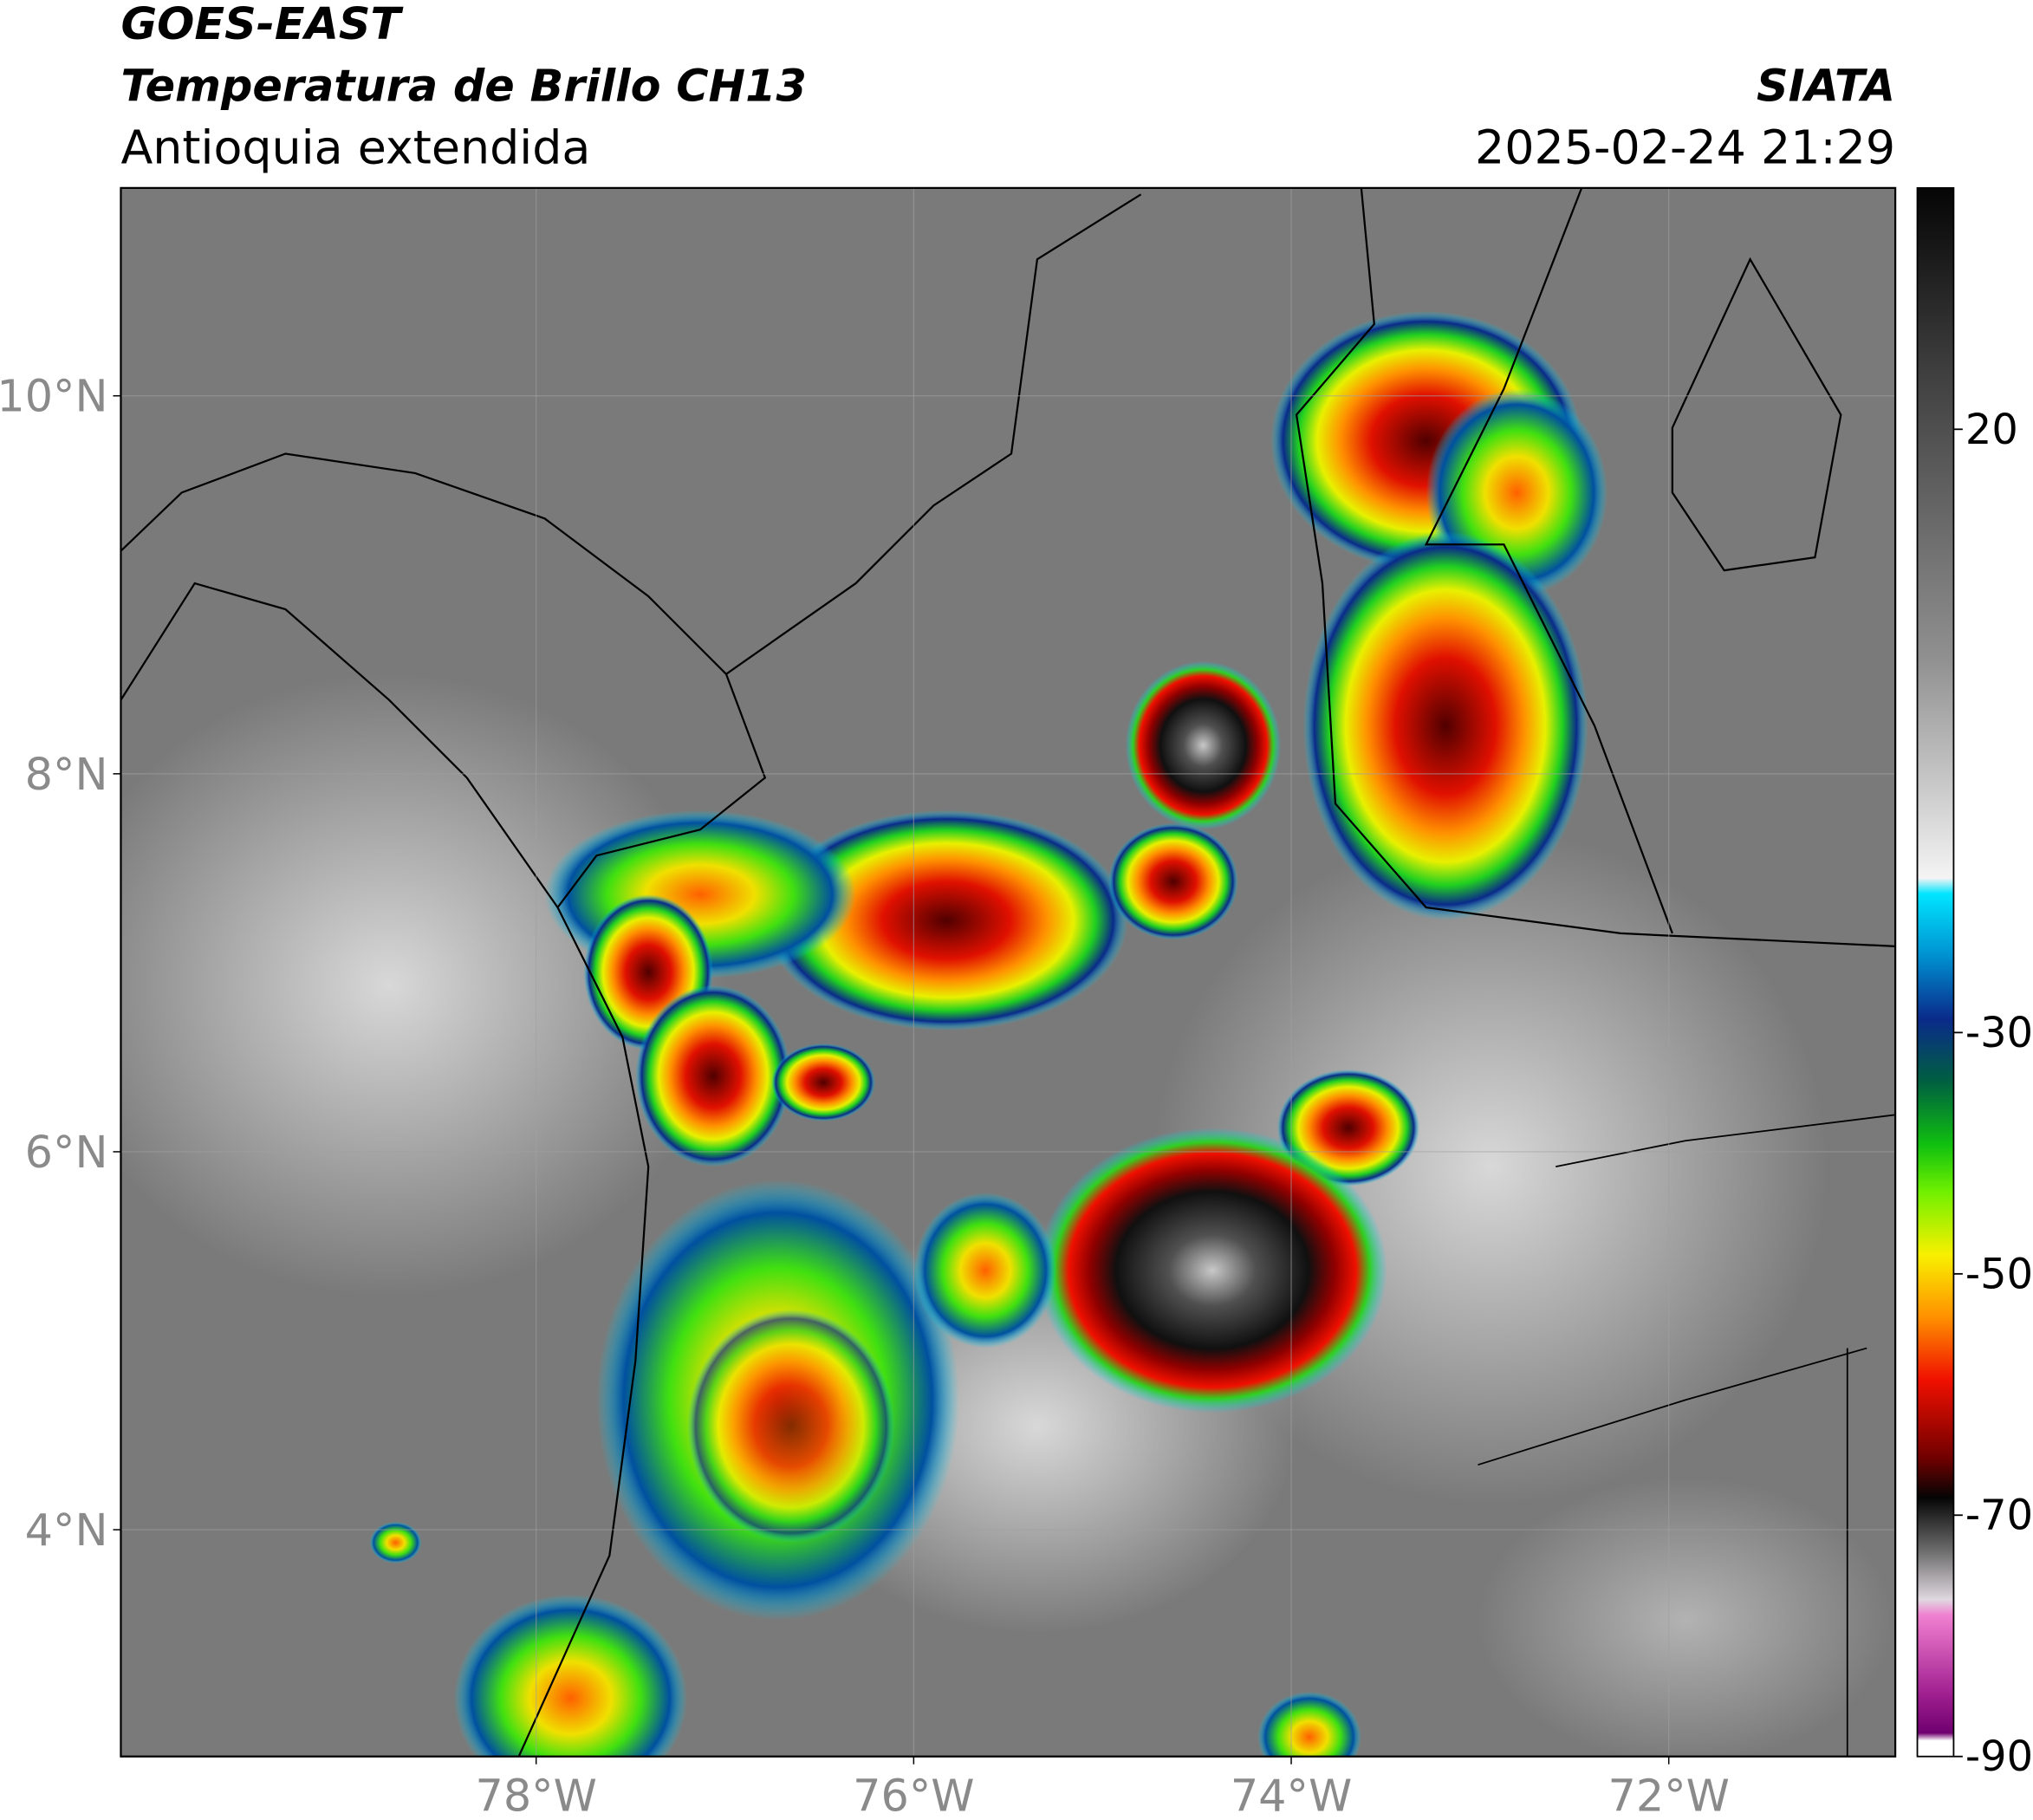 This screenshot has height=1820, width=2033. I want to click on subtitle: Antioquia extendida, so click(355, 147).